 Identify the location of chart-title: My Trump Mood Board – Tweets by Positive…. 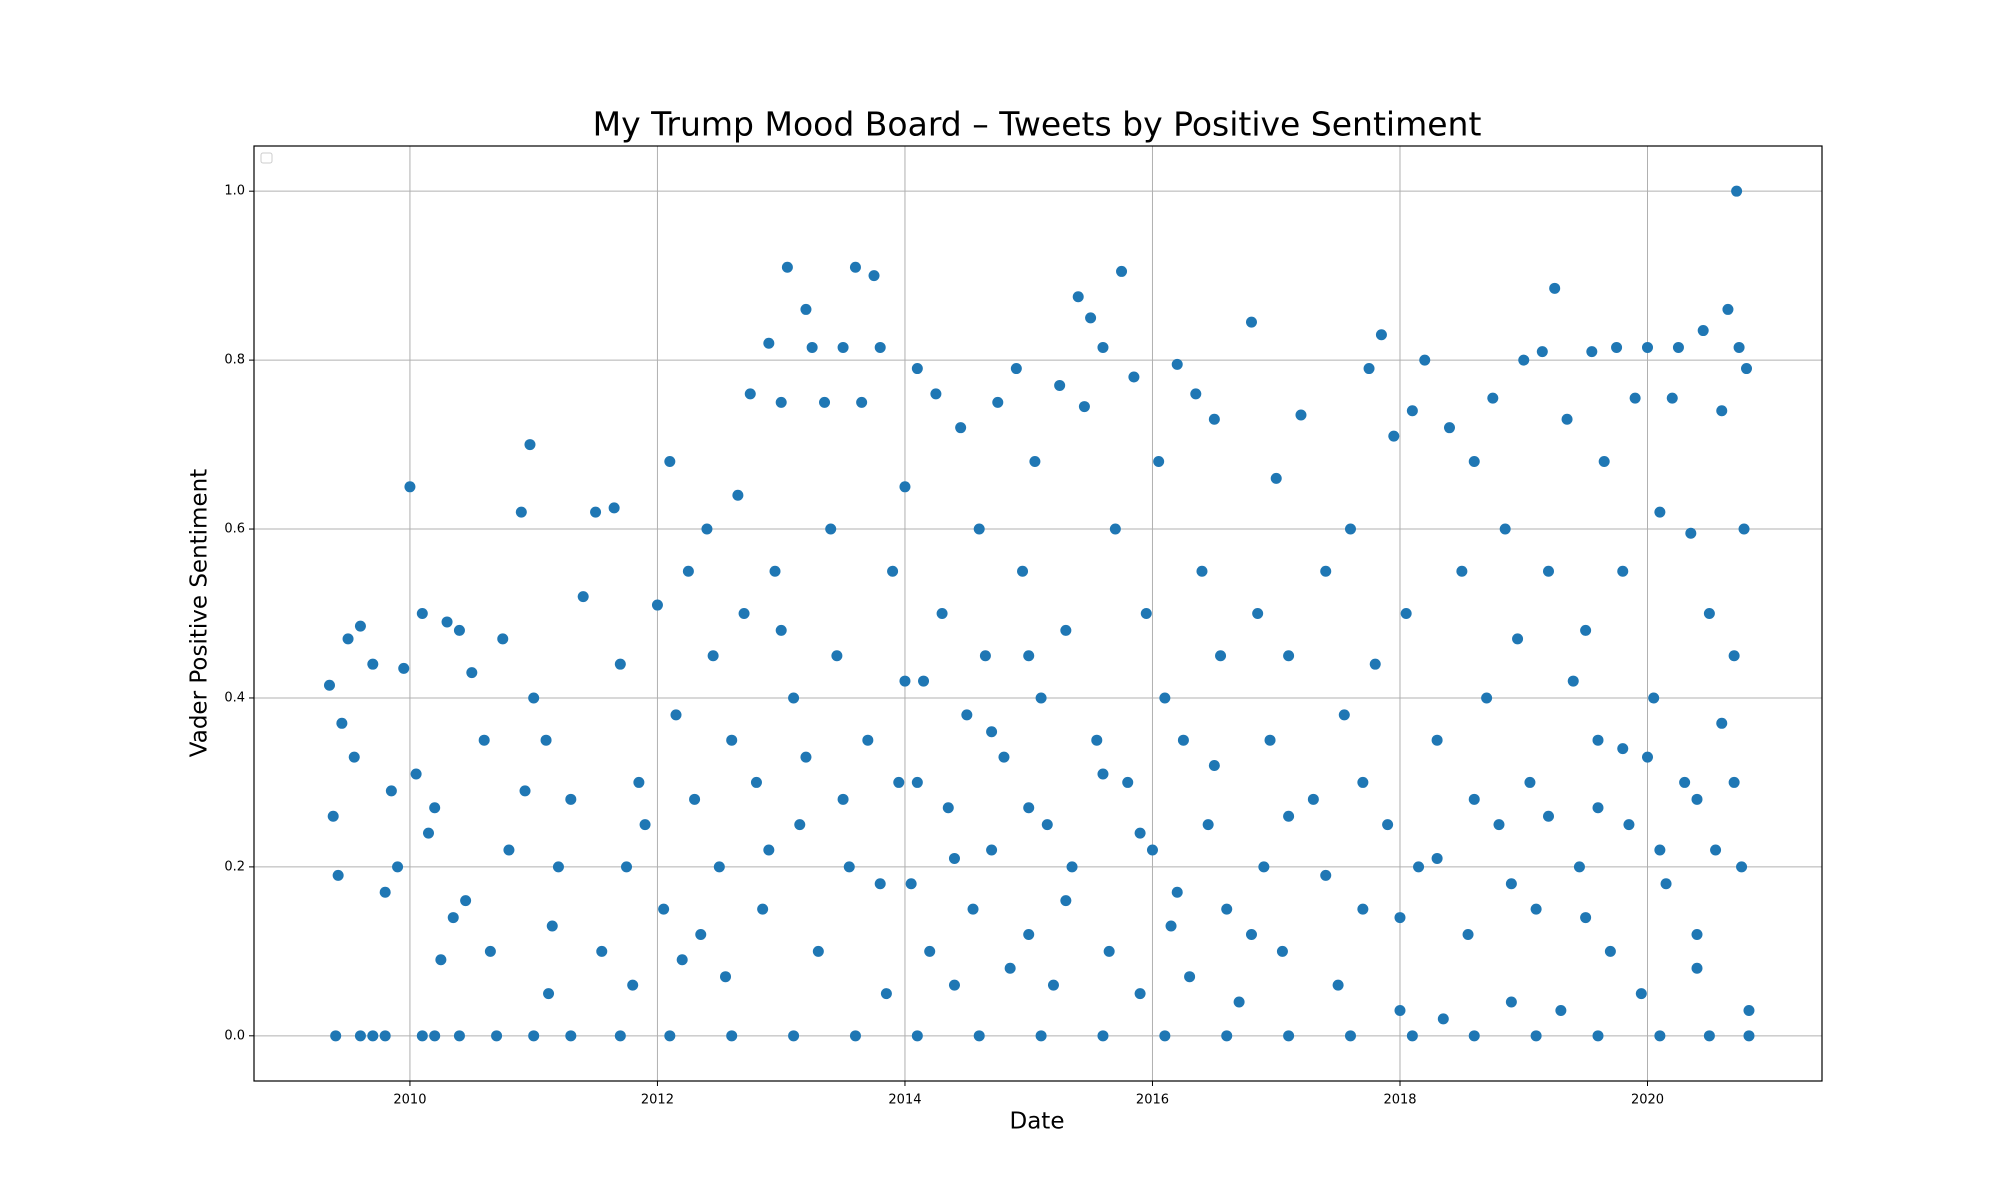
(1037, 124).